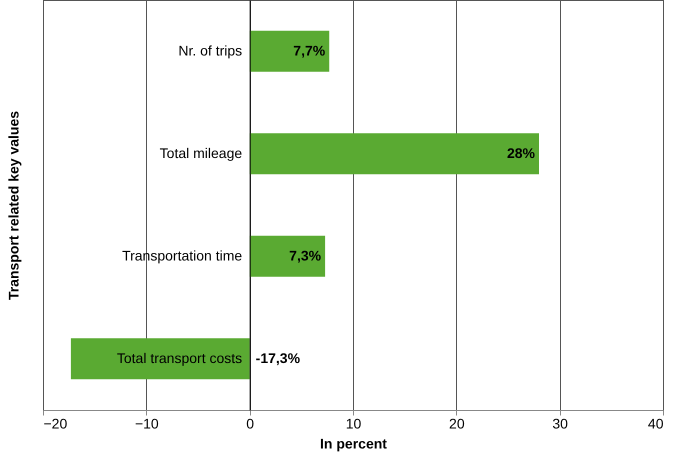 The height and width of the screenshot is (461, 674). I want to click on x-tick-label: −10, so click(146, 424).